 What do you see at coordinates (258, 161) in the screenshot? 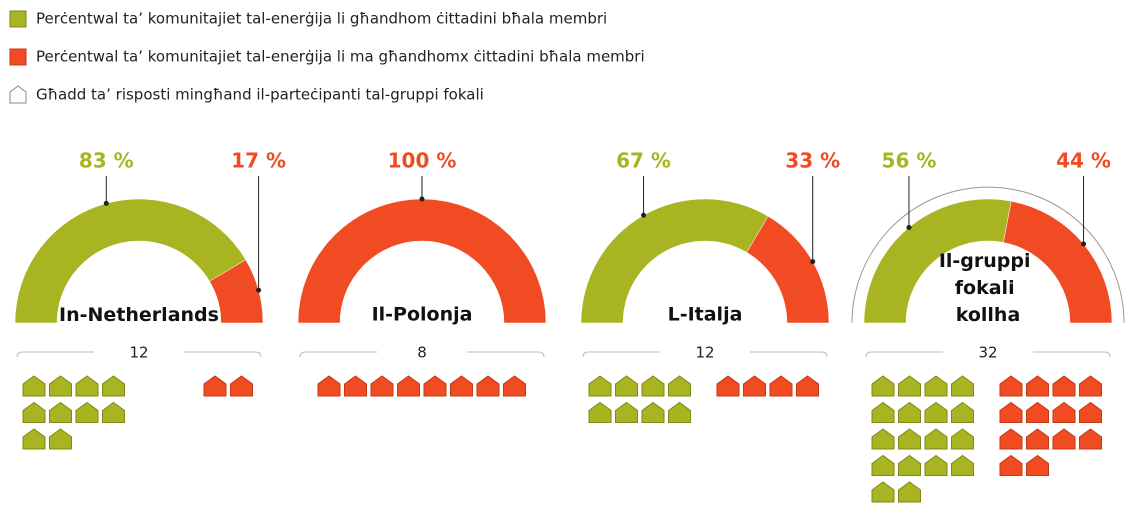
I see `value-label: 17 %` at bounding box center [258, 161].